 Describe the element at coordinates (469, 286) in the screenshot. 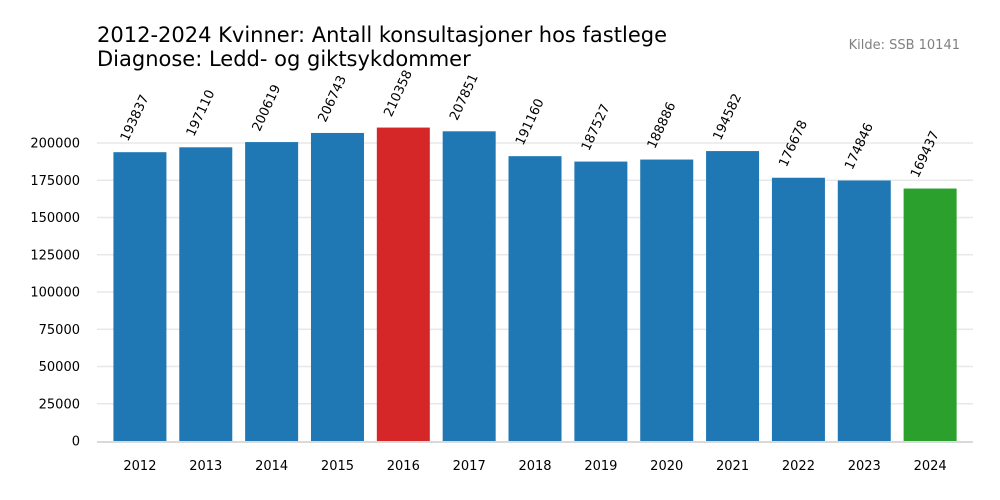

I see `bar-2017` at that location.